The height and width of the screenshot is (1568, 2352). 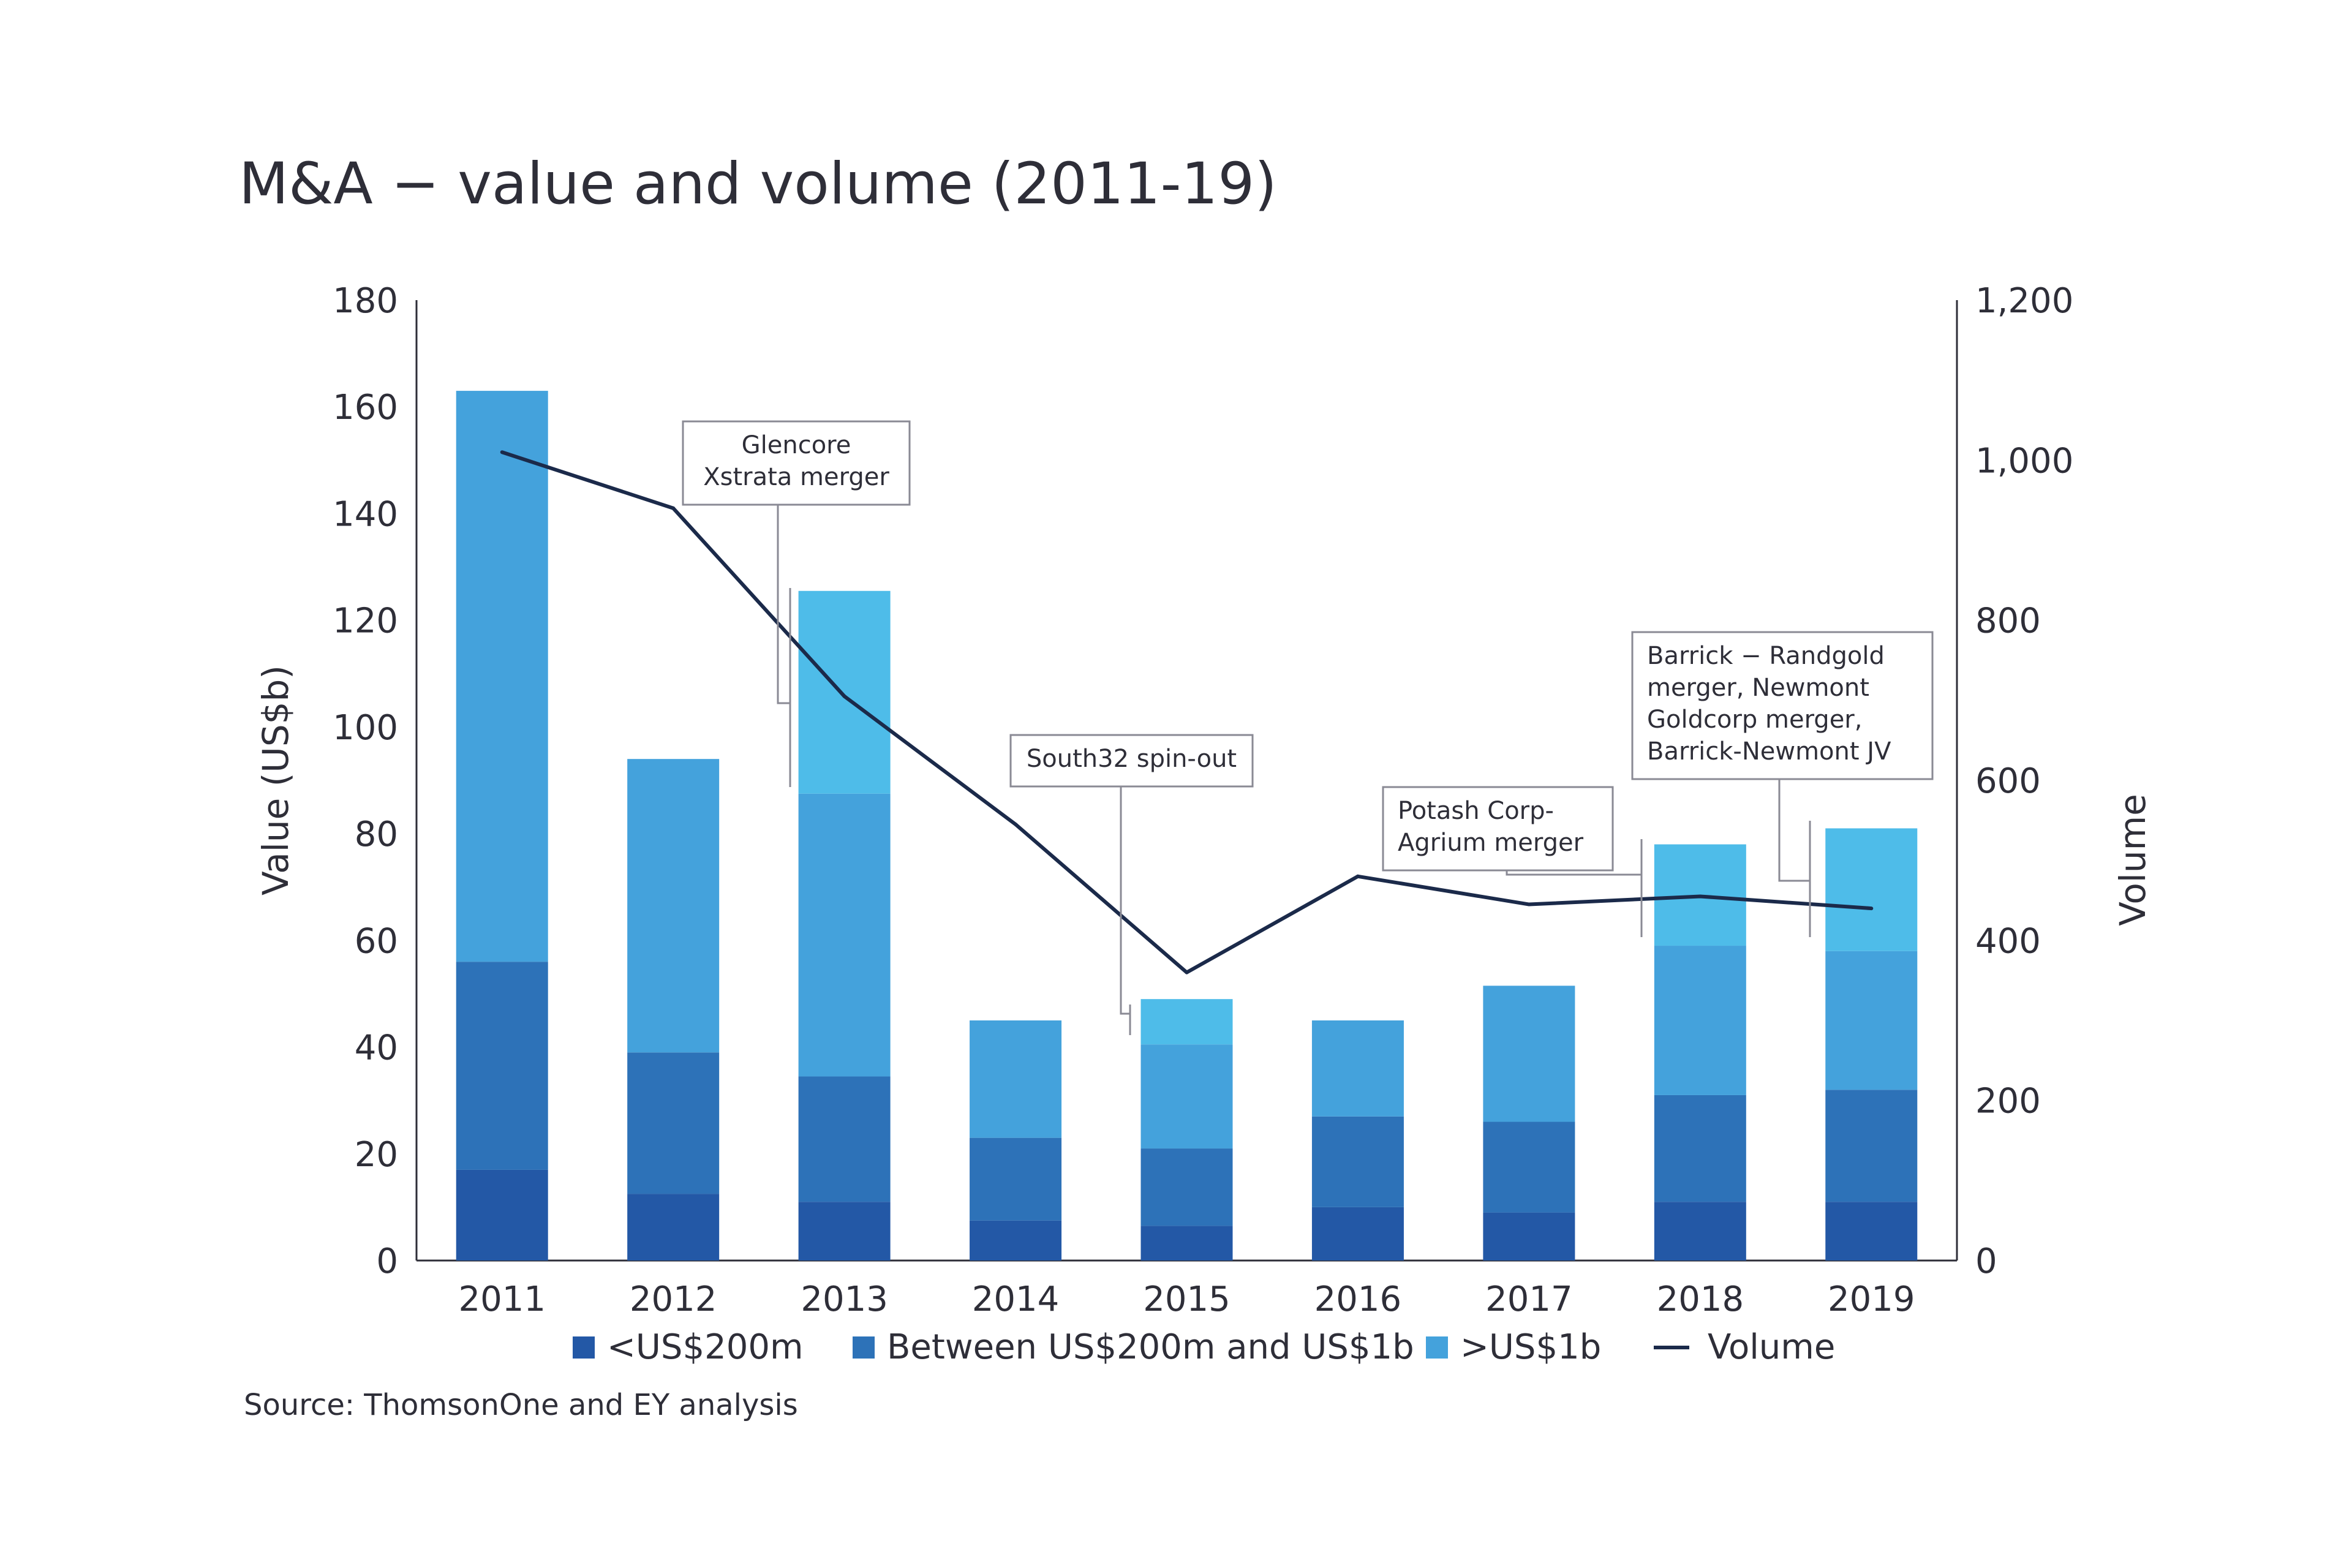 I want to click on y-tick-label: 160, so click(x=366, y=408).